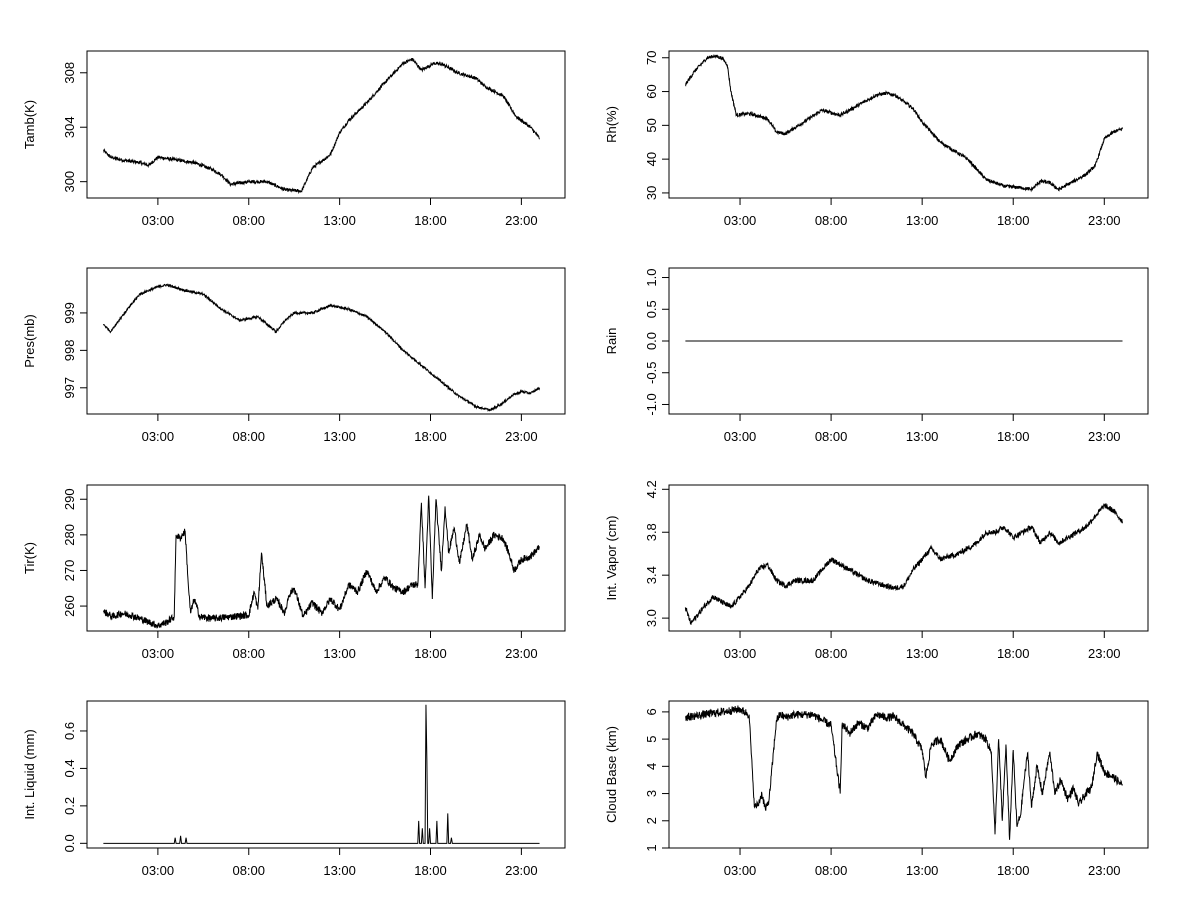 This screenshot has width=1200, height=900. What do you see at coordinates (29, 124) in the screenshot?
I see `y-axis-label: Tamb(K)` at bounding box center [29, 124].